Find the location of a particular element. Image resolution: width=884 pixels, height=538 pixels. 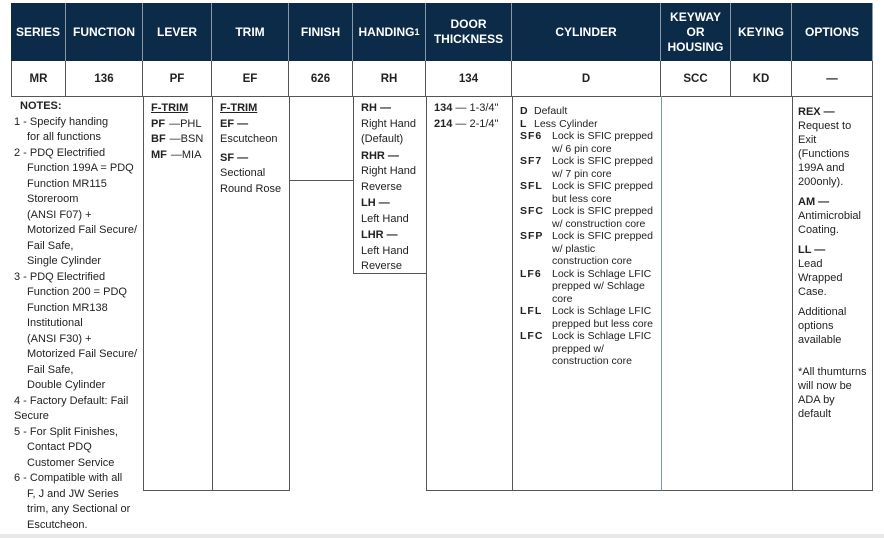

door-option: 134 — 1-3/4" is located at coordinates (469, 109).